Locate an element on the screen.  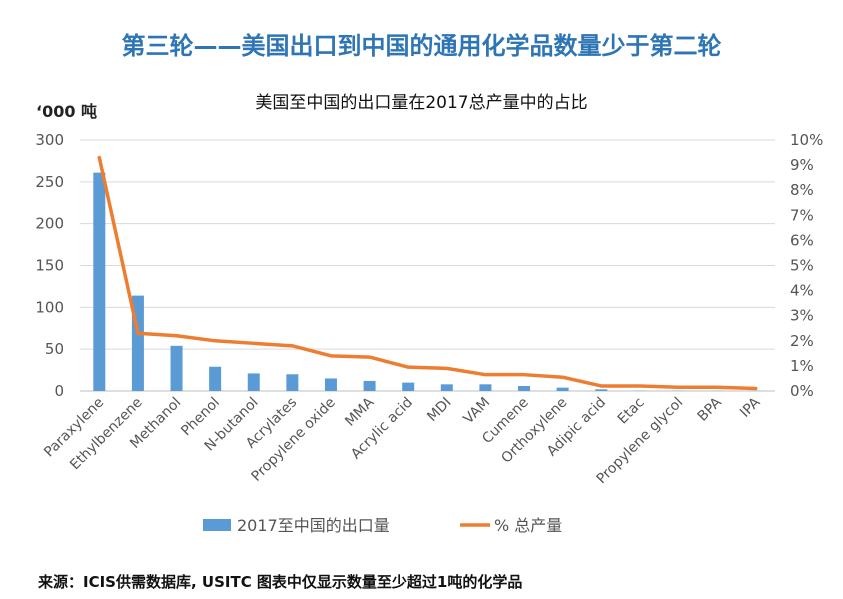
legend-line-label: % 总产量 is located at coordinates (528, 525).